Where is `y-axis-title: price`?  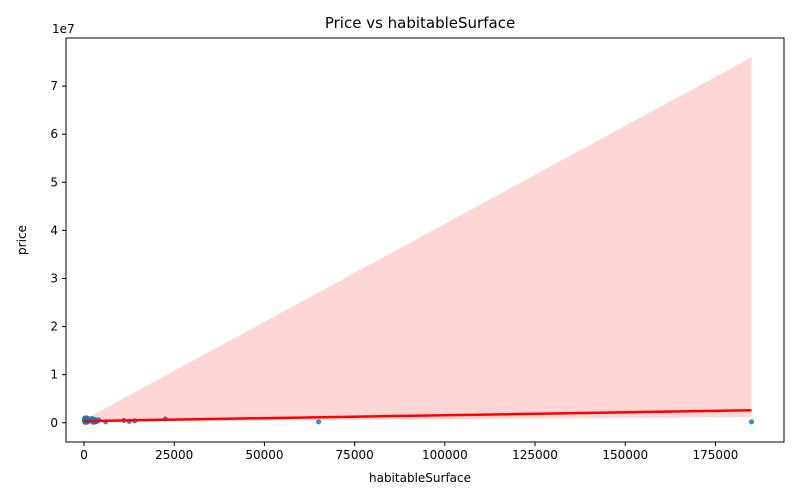 y-axis-title: price is located at coordinates (22, 240).